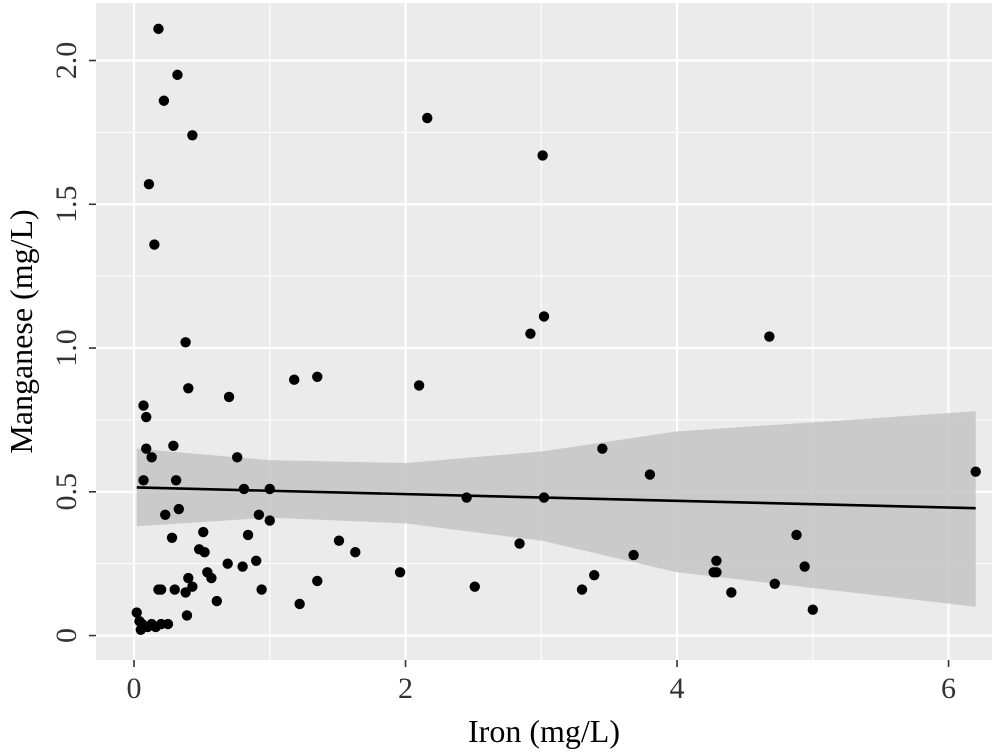  Describe the element at coordinates (948, 688) in the screenshot. I see `x-tick-label: 6` at that location.